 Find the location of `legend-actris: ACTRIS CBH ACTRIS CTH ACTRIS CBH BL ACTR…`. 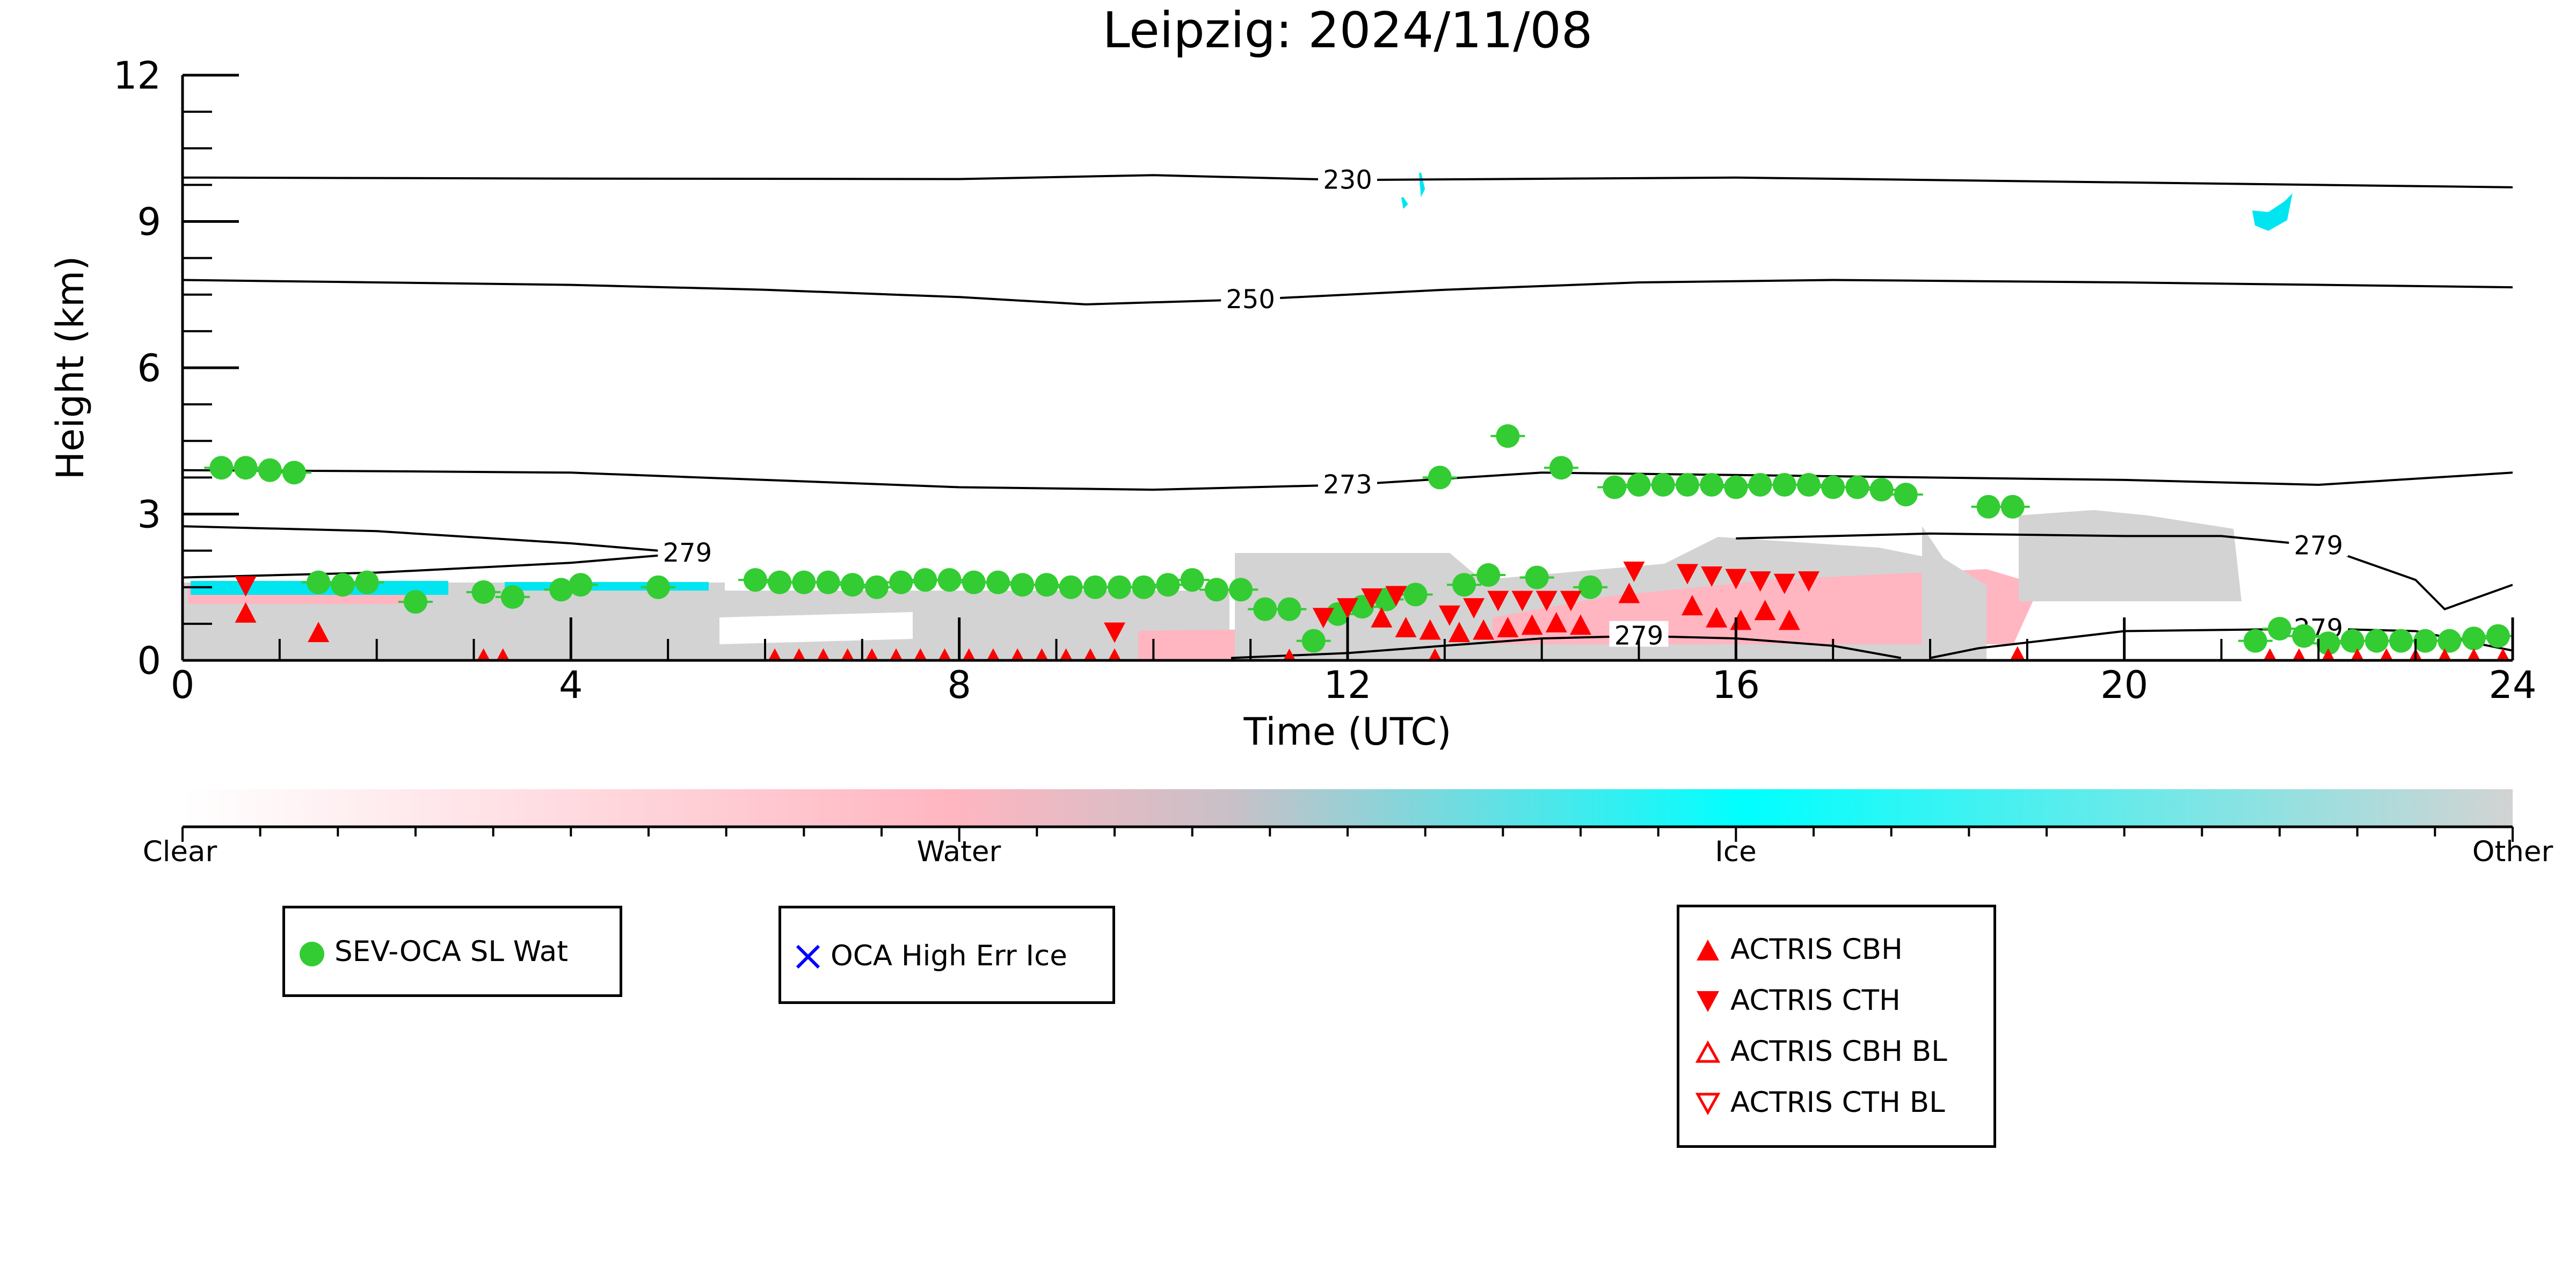

legend-actris: ACTRIS CBH ACTRIS CTH ACTRIS CBH BL ACTR… is located at coordinates (1836, 1026).